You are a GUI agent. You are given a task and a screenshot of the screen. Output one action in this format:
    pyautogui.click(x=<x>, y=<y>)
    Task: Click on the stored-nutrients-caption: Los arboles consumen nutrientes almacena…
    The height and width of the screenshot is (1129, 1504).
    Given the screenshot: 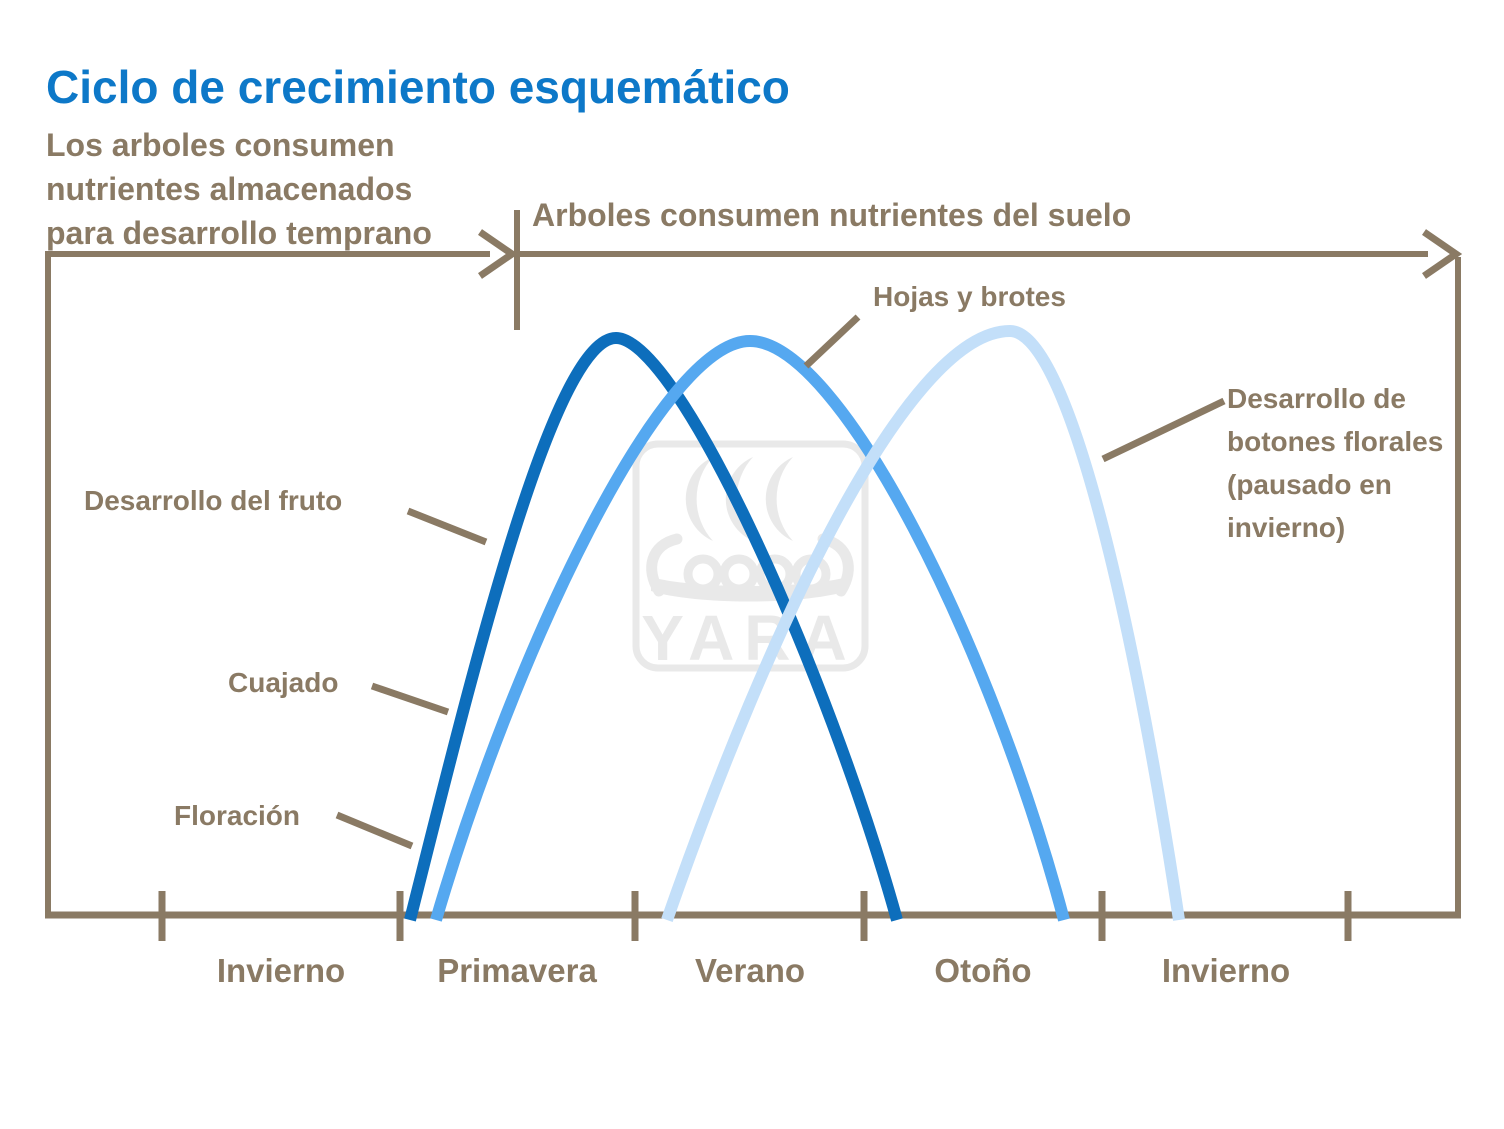 What is the action you would take?
    pyautogui.click(x=239, y=189)
    